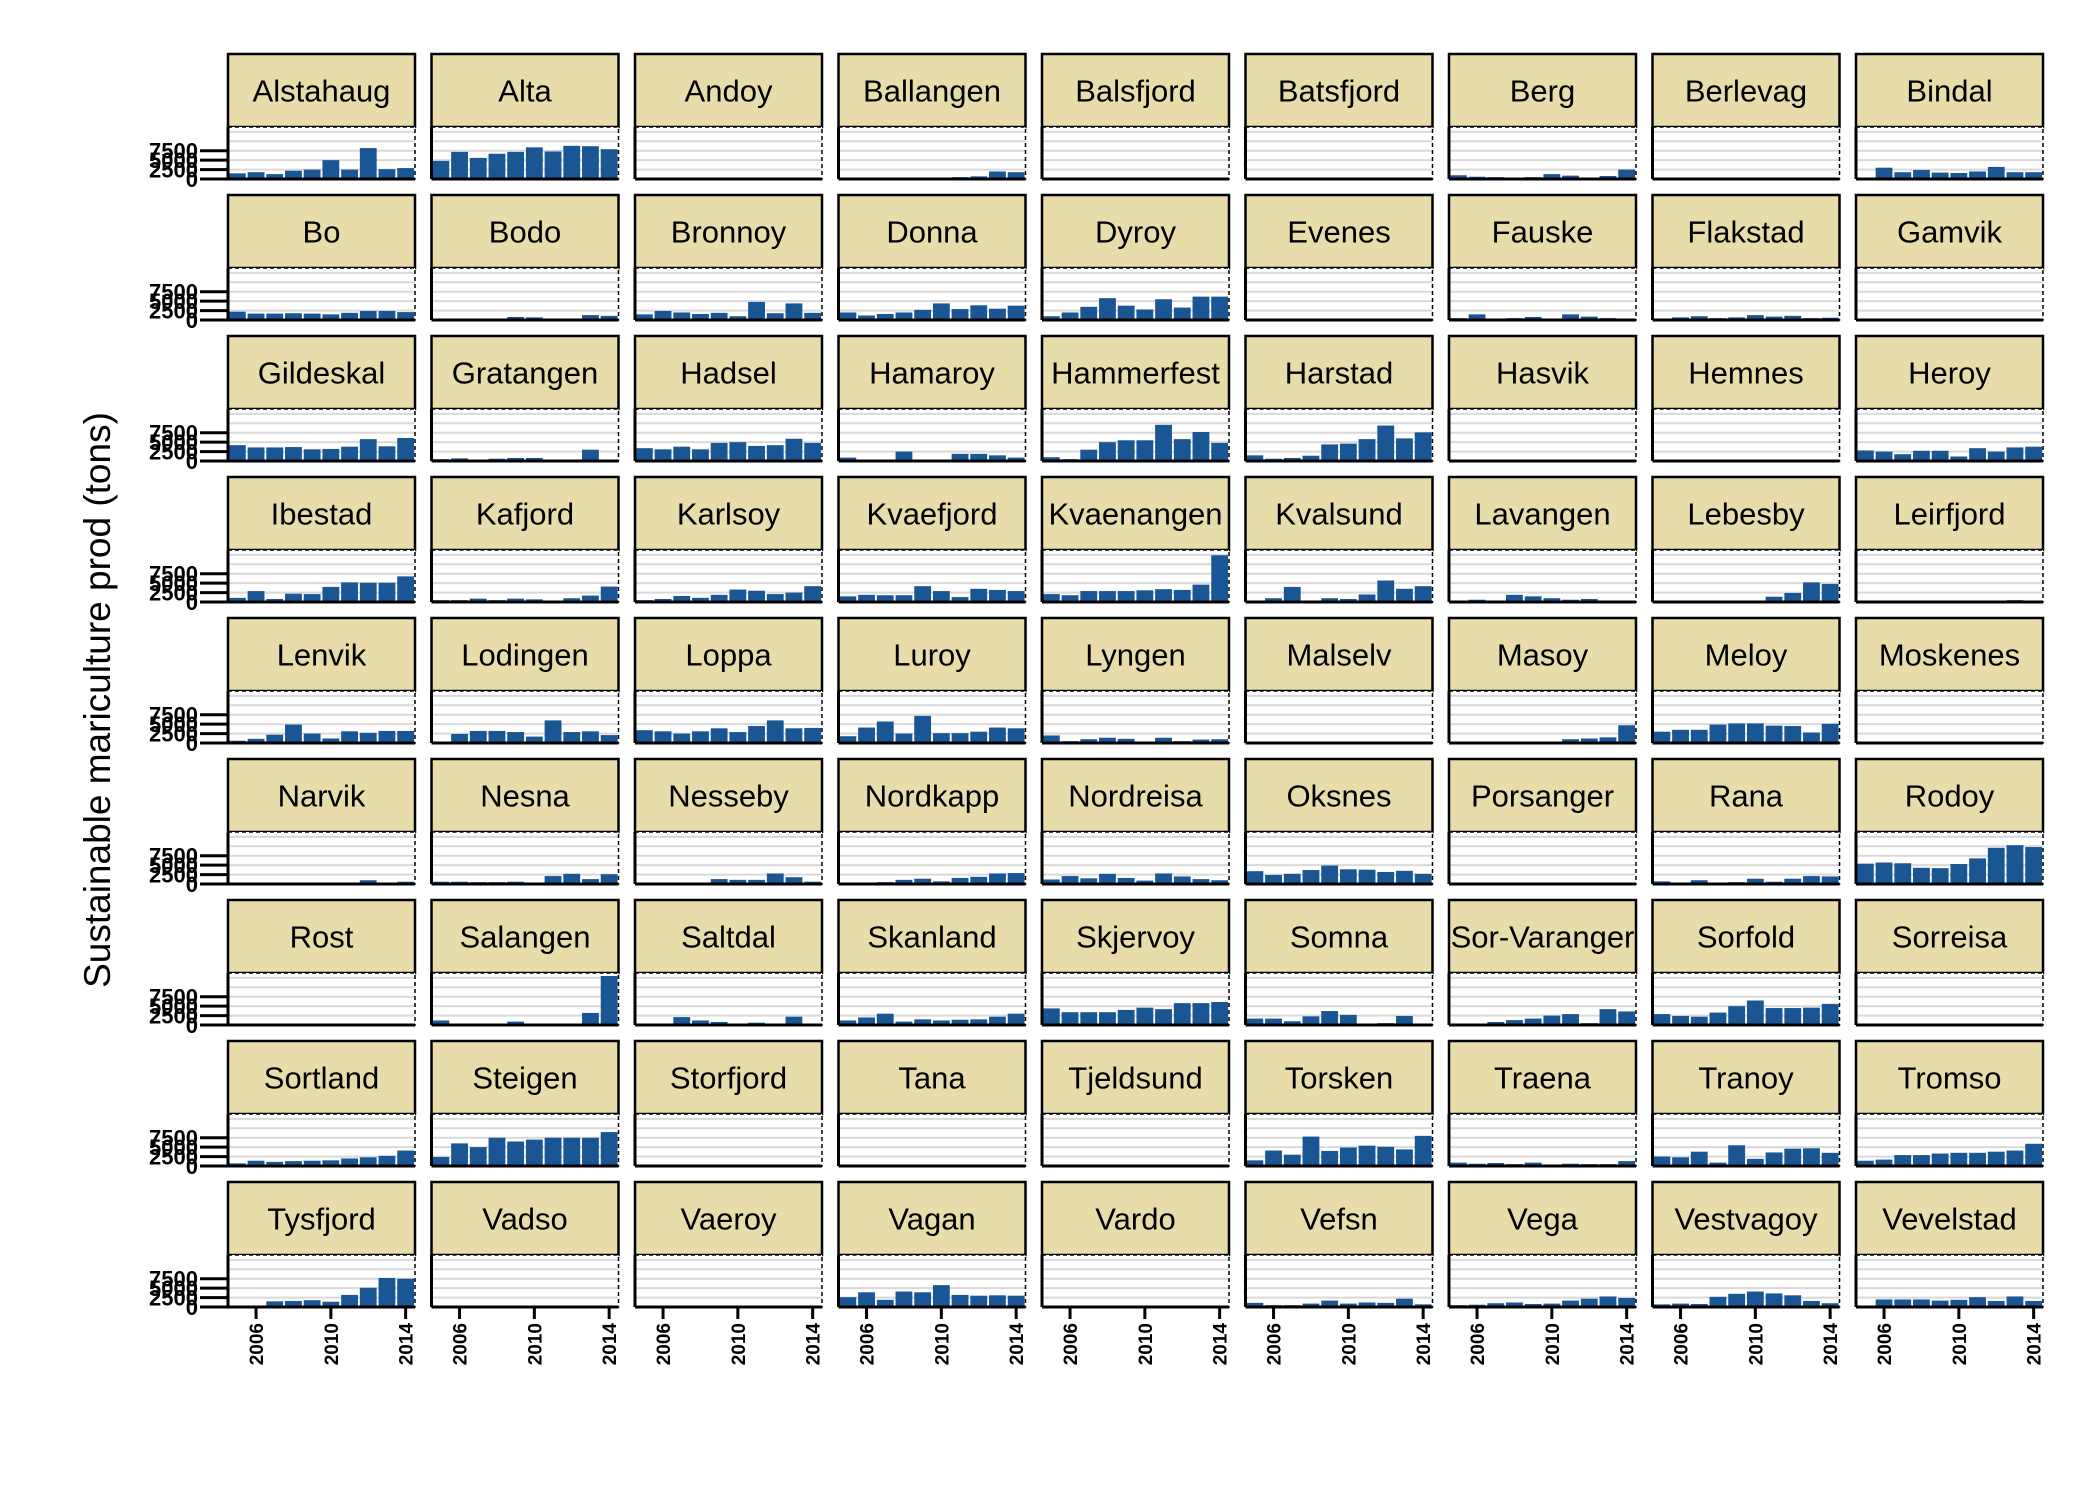 The width and height of the screenshot is (2100, 1499). What do you see at coordinates (1746, 680) in the screenshot?
I see `facet-panel: Meloy` at bounding box center [1746, 680].